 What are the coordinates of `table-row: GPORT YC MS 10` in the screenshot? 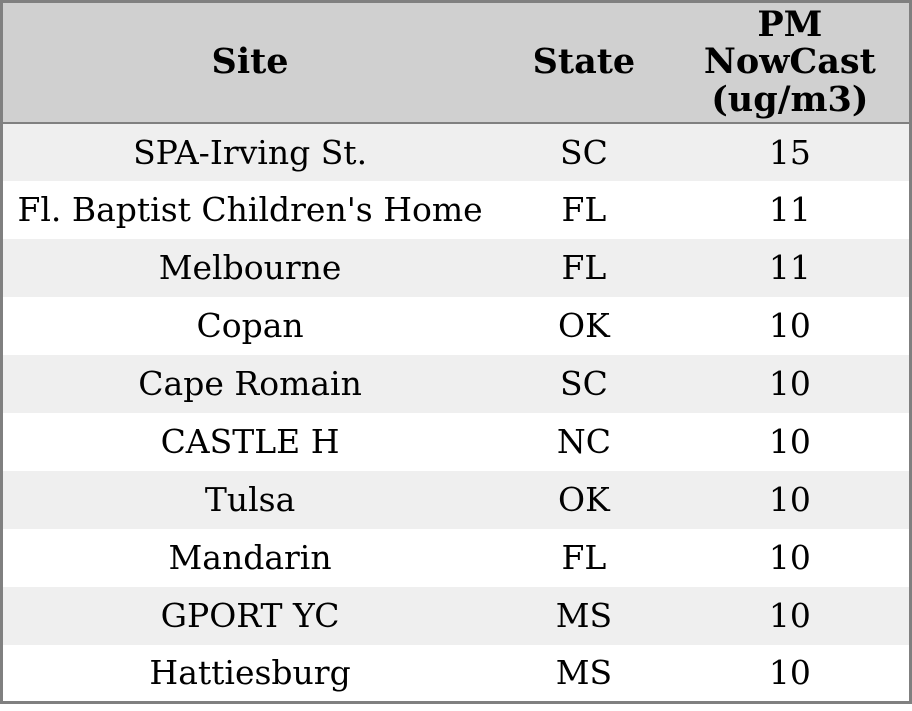 It's located at (456, 615).